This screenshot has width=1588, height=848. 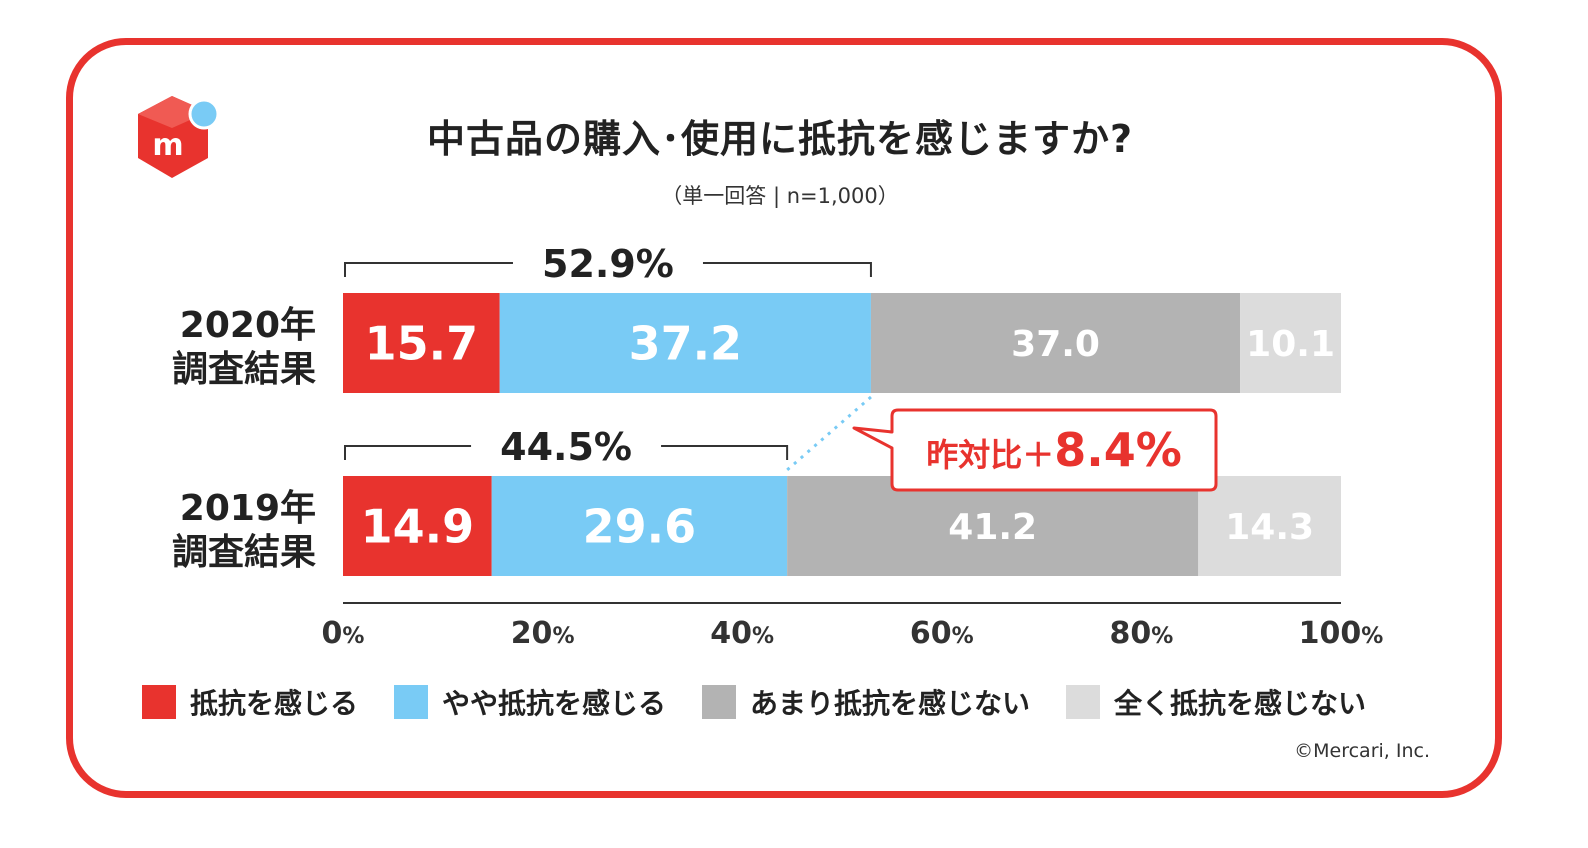 I want to click on x-tick-label: 0%, so click(x=343, y=633).